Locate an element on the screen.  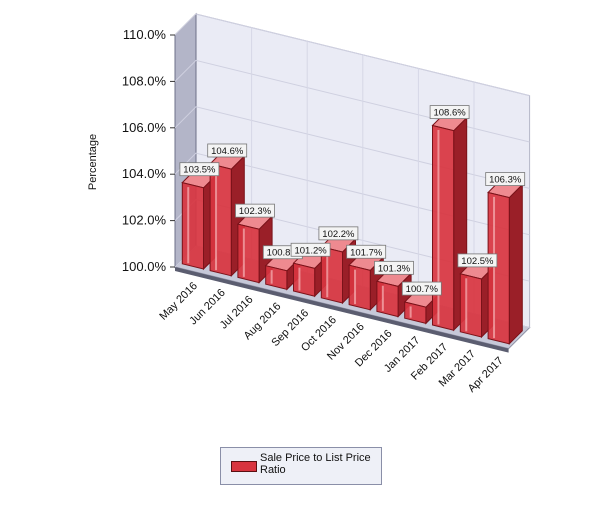
legend-swatch is located at coordinates (244, 466).